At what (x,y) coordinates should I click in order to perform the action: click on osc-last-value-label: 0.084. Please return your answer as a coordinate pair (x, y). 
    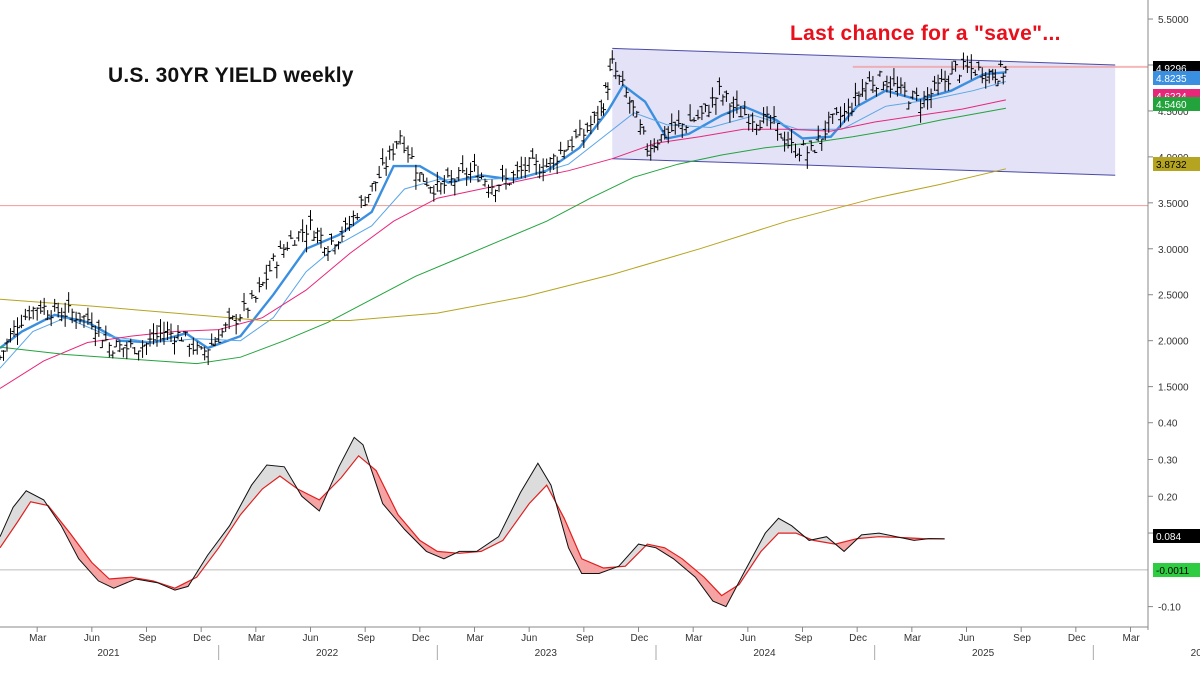
    Looking at the image, I should click on (1168, 537).